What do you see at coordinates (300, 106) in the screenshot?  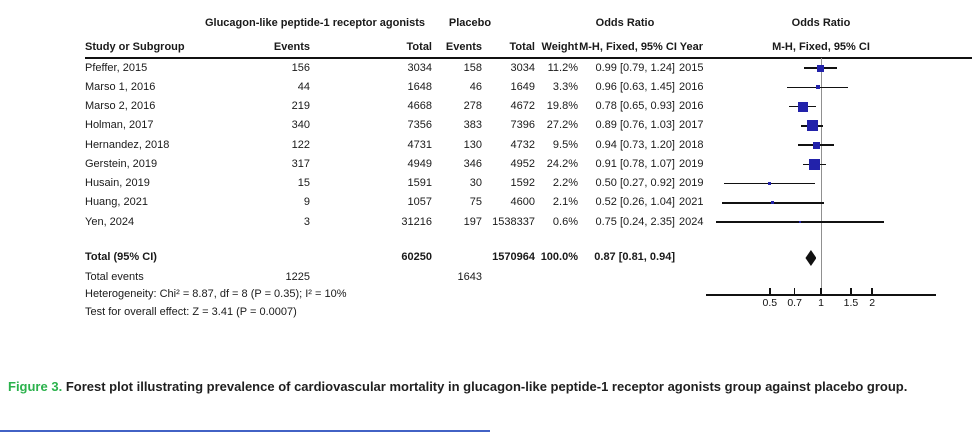 I see `table-cell-events_t: 219` at bounding box center [300, 106].